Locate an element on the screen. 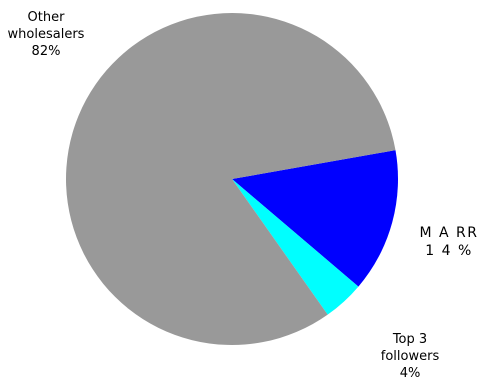 This screenshot has height=387, width=484. slice-label-marr-pct: 1 4 % is located at coordinates (449, 251).